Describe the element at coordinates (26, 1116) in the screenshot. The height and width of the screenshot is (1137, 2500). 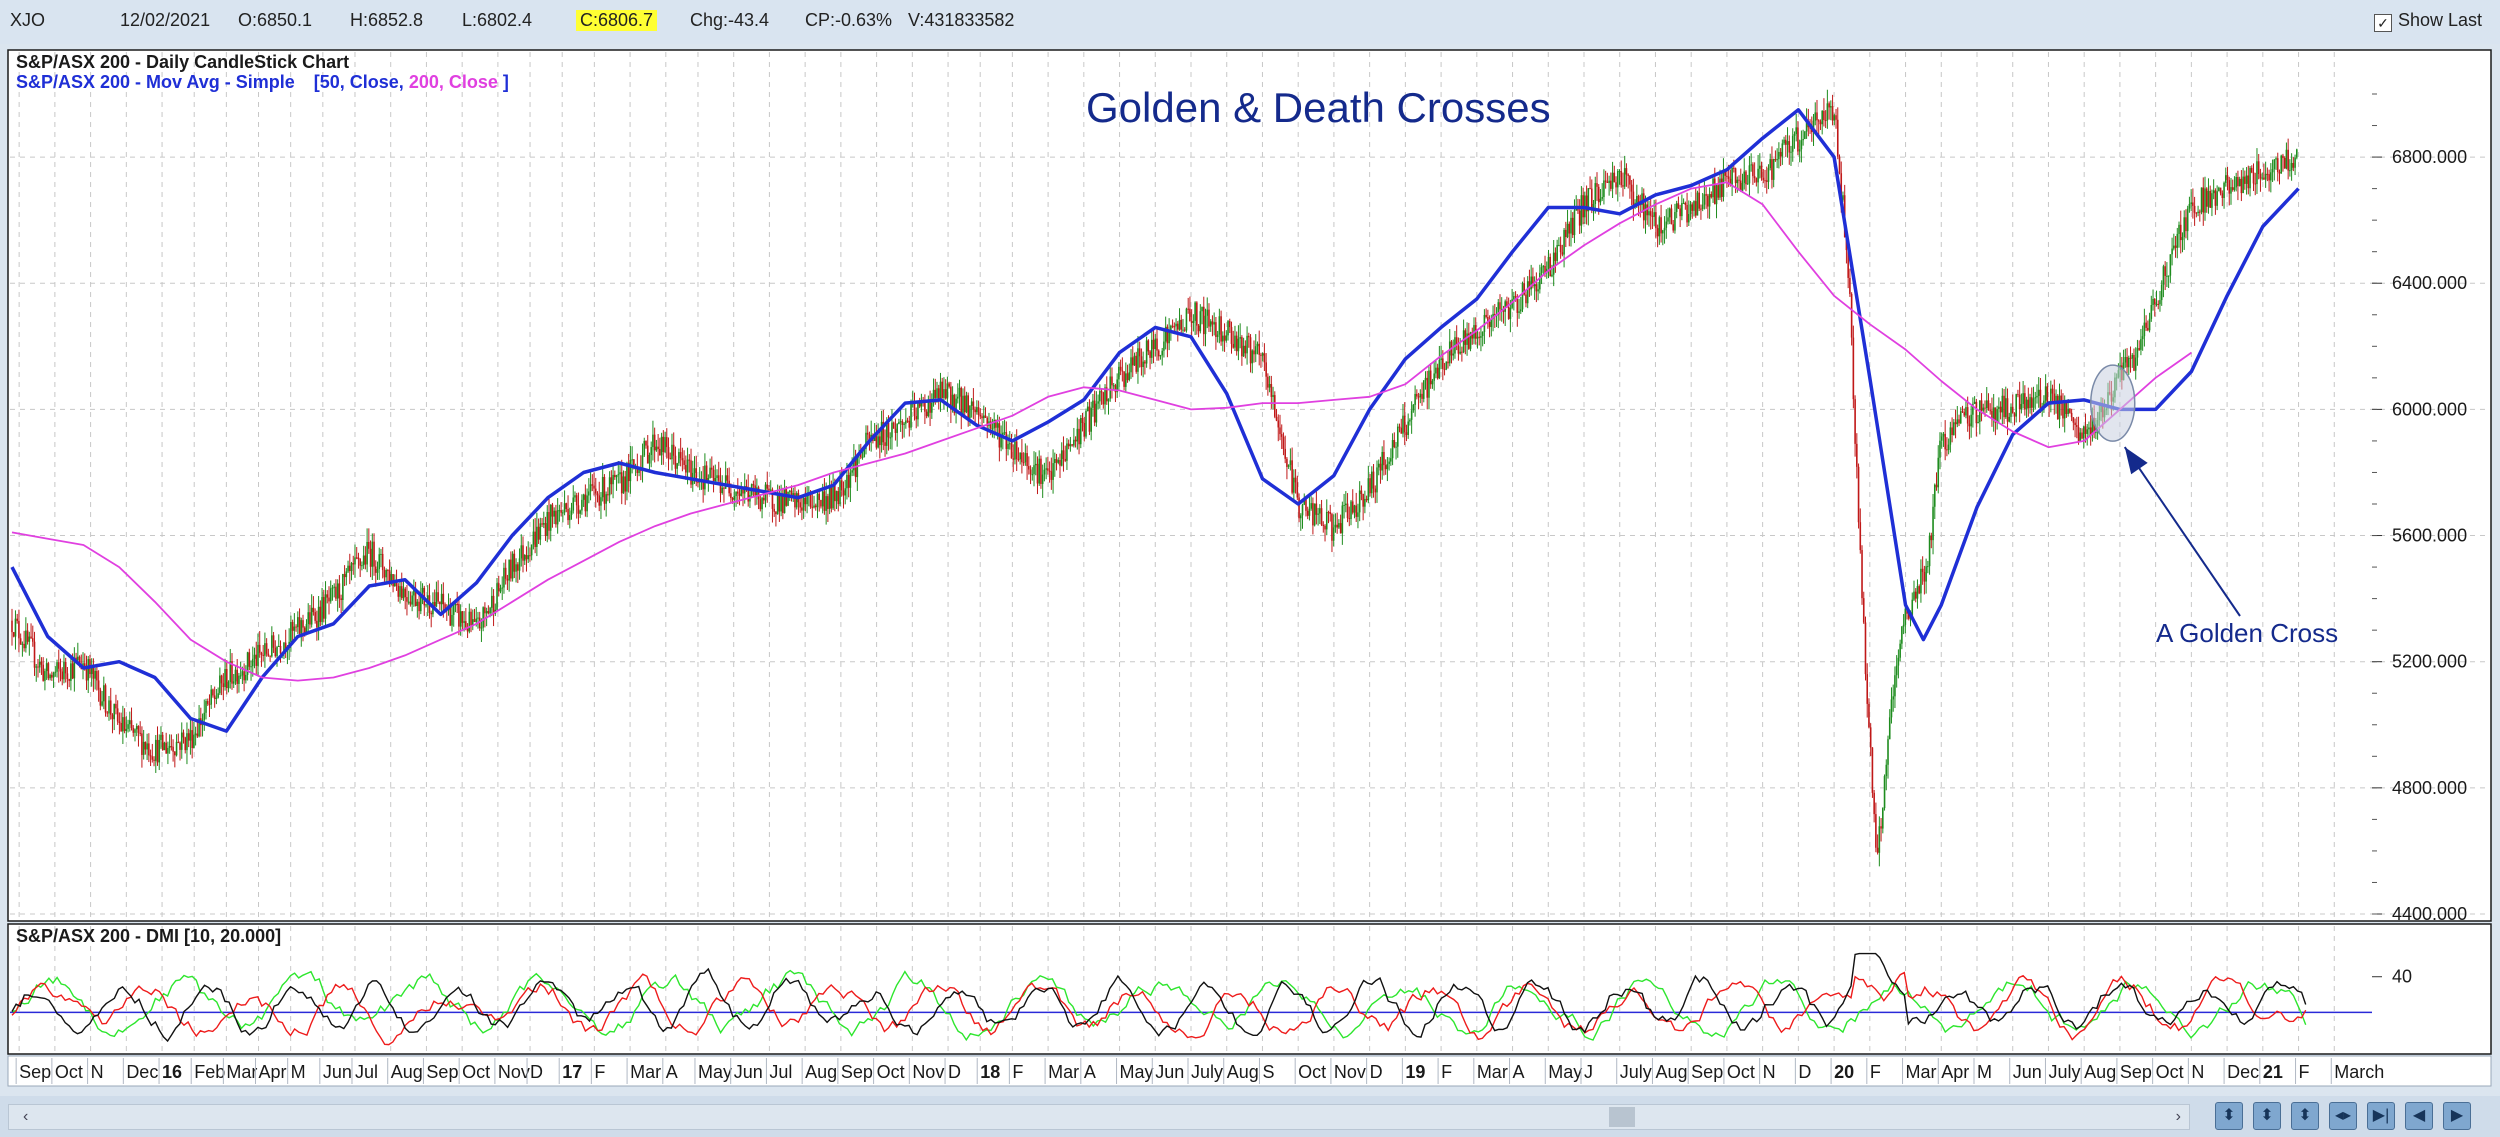
I see `scroll-left-icon: ‹` at that location.